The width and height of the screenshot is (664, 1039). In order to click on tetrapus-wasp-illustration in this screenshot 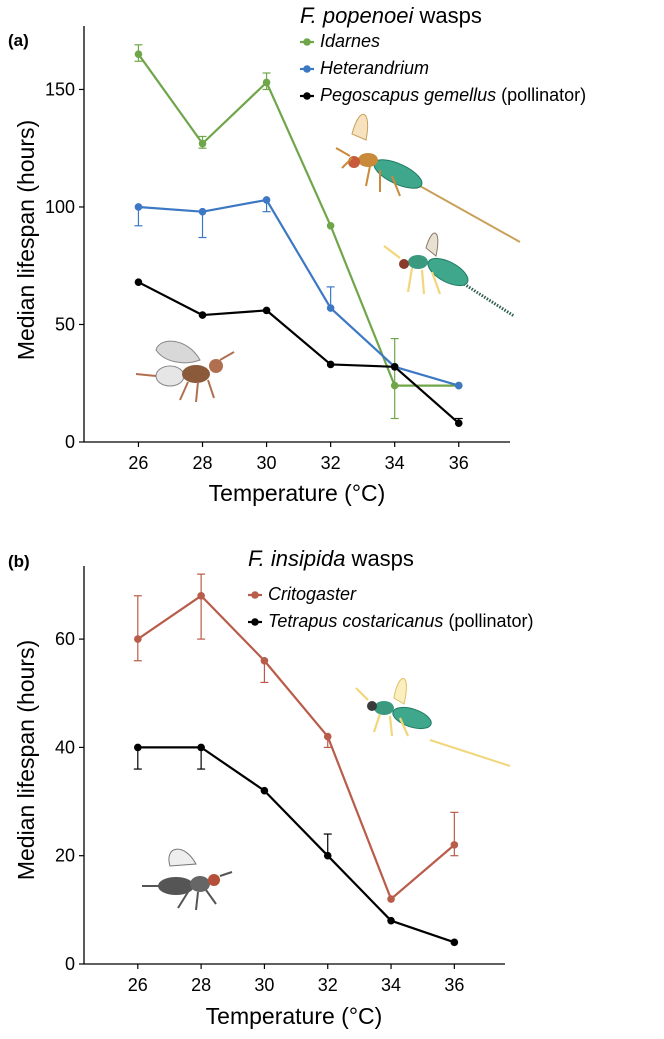, I will do `click(187, 879)`.